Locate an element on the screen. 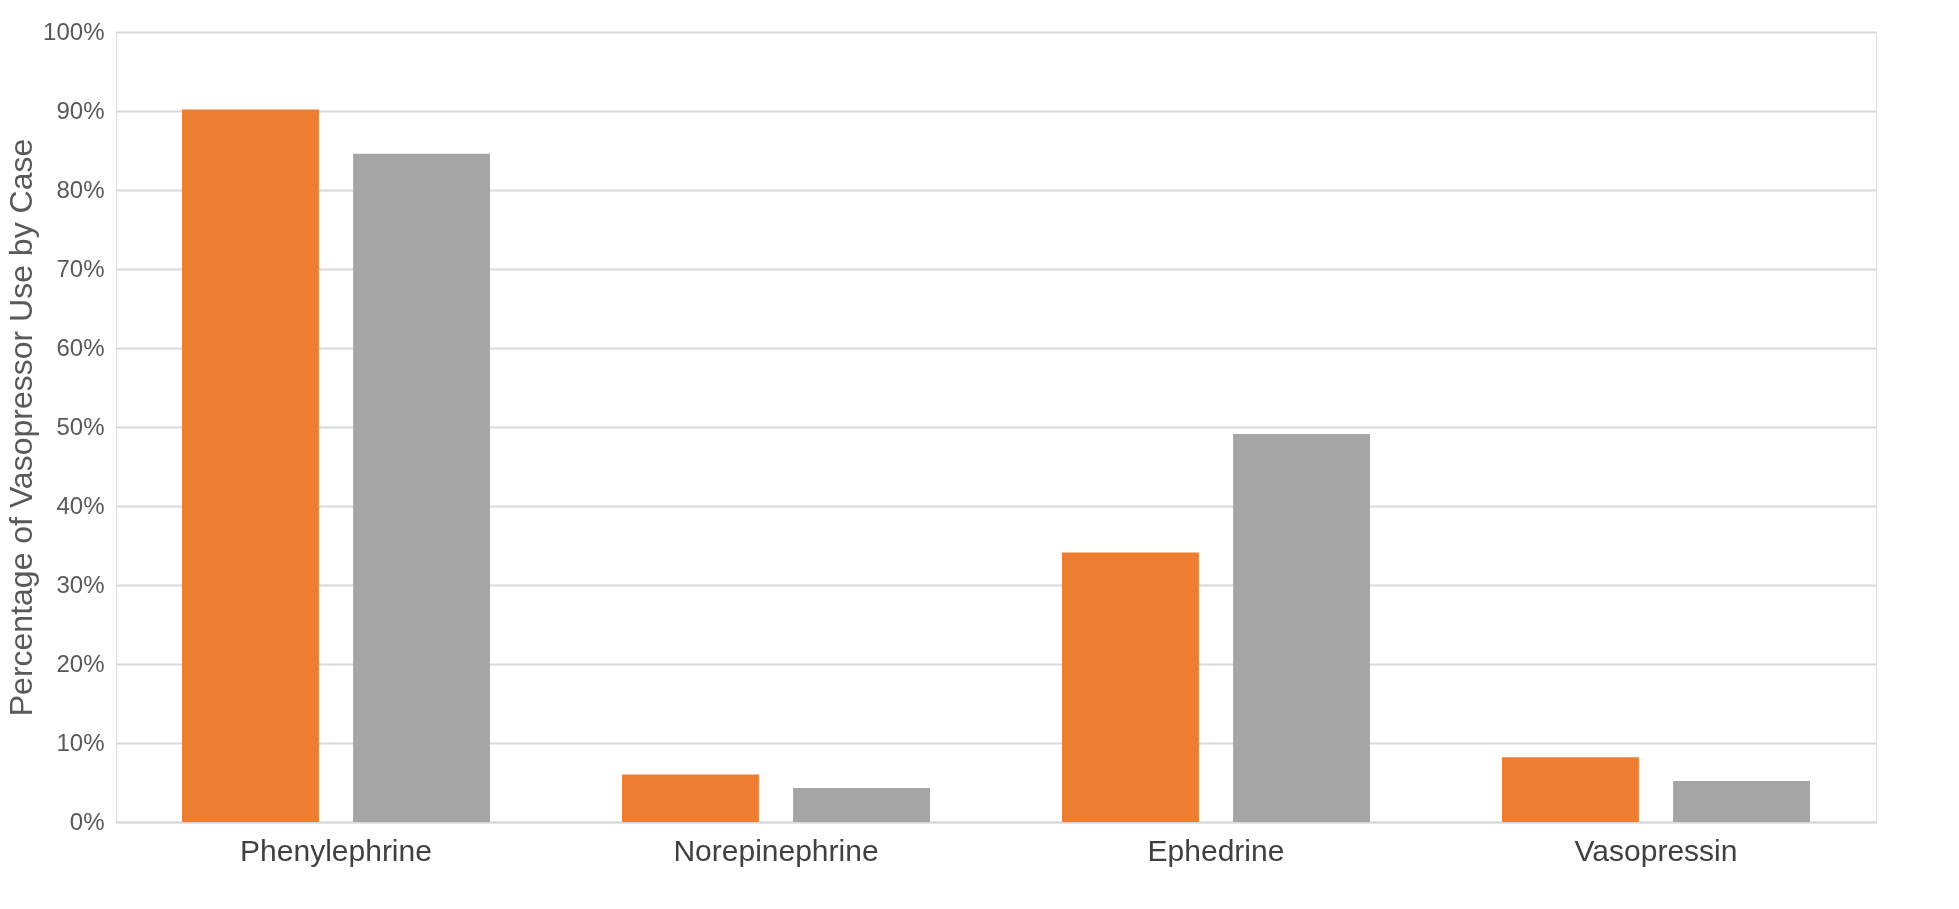 This screenshot has width=1959, height=909. y-tick-label: 0% is located at coordinates (87, 821).